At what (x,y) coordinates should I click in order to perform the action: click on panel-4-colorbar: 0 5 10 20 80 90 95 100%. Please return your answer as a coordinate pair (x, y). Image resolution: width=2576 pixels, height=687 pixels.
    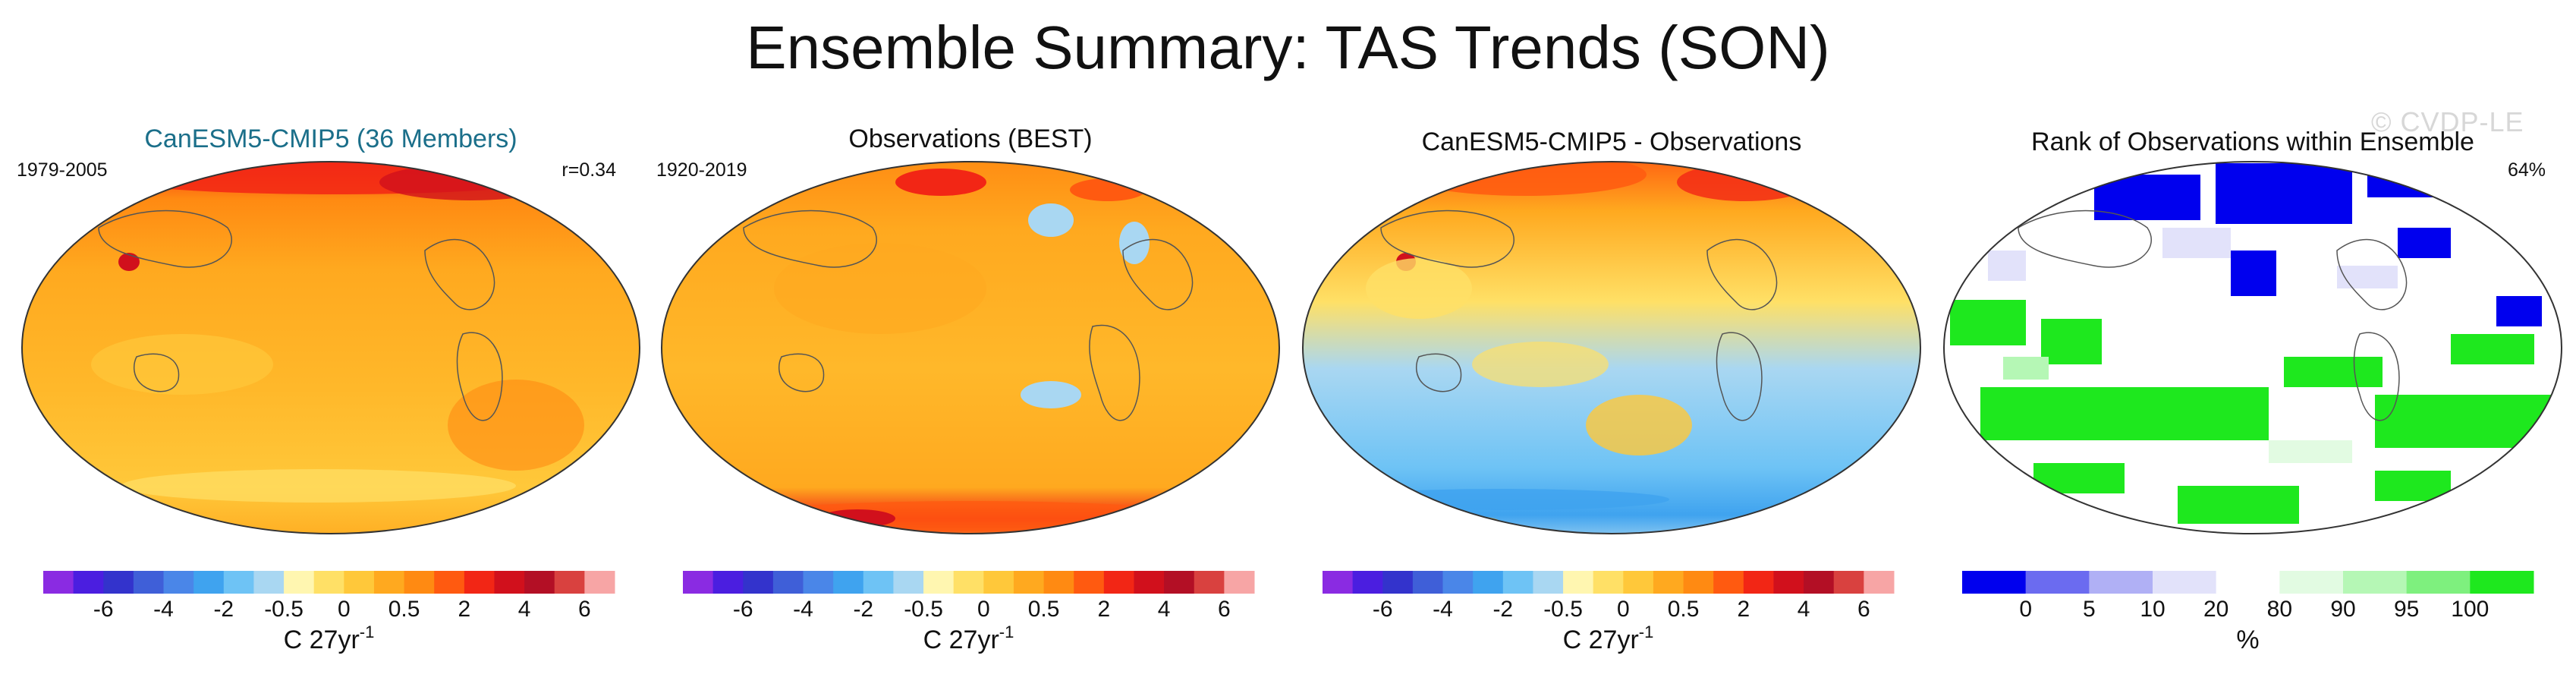
    Looking at the image, I should click on (2248, 612).